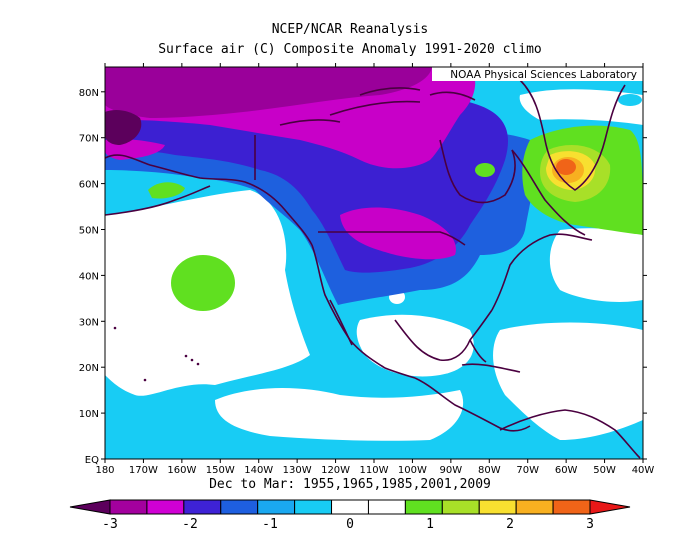 This screenshot has height=542, width=700. I want to click on coast-southamerica, so click(570, 434).